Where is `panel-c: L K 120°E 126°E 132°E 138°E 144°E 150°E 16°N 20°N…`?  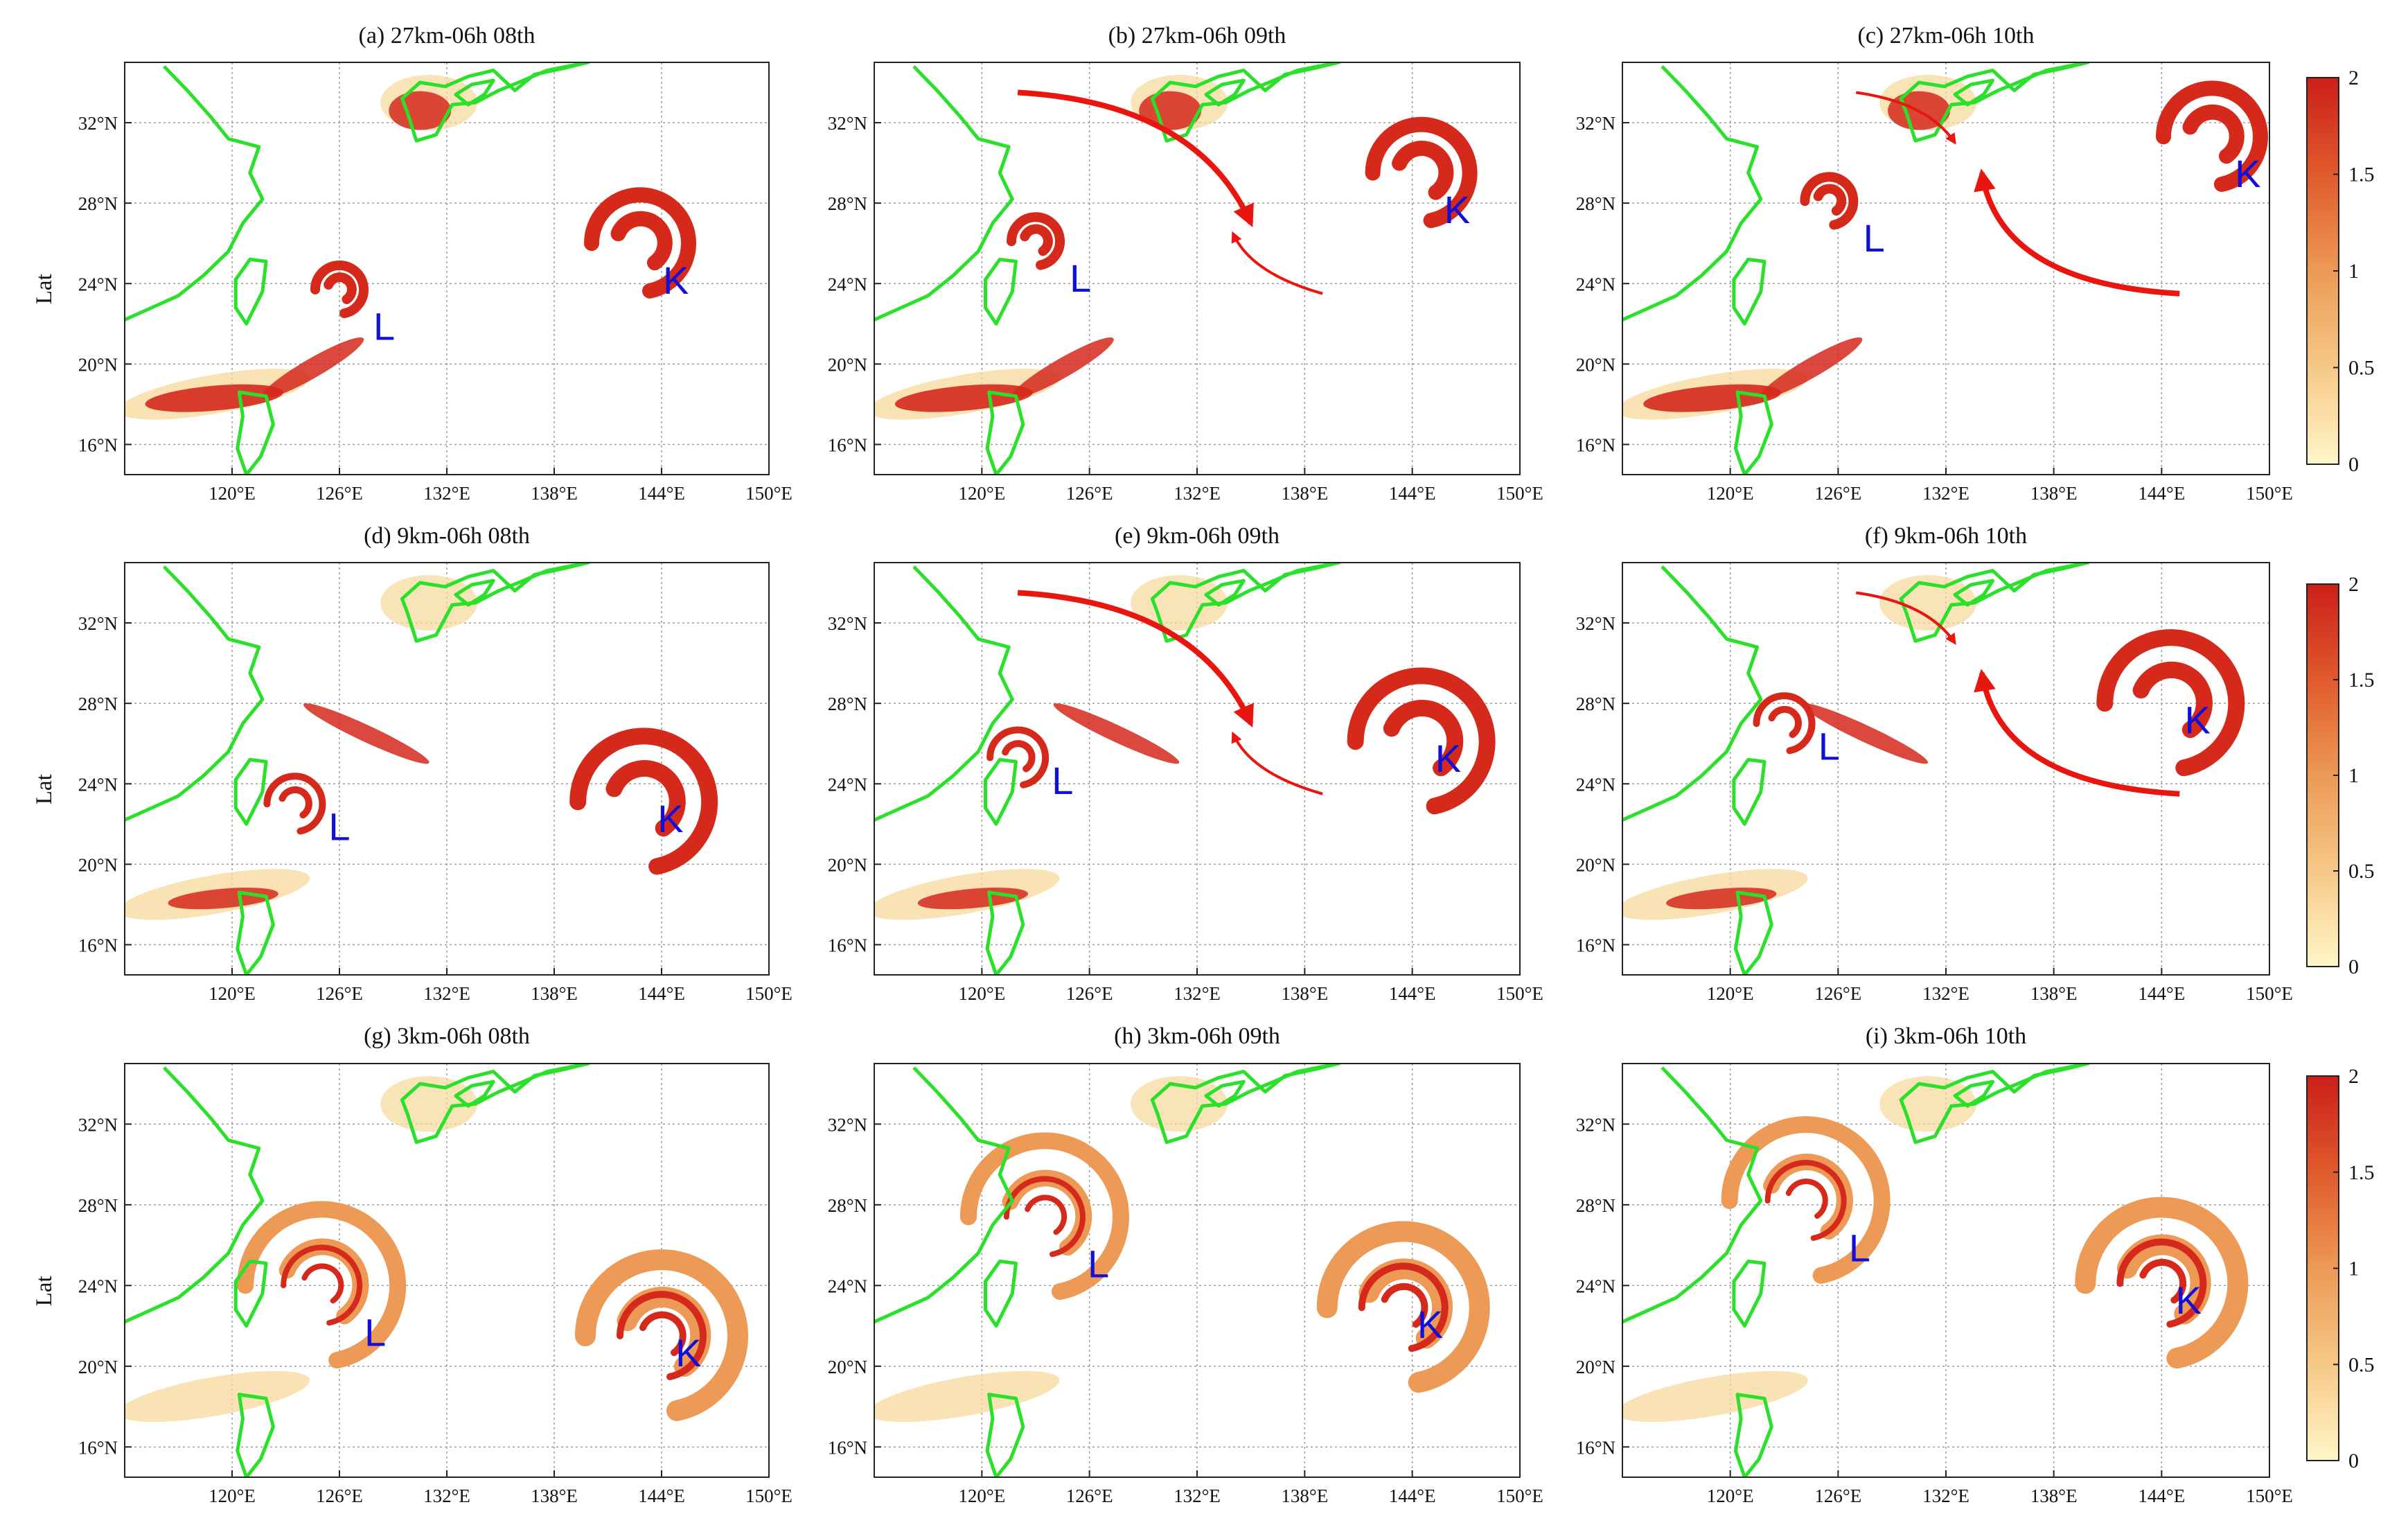
panel-c: L K 120°E 126°E 132°E 138°E 144°E 150°E 16°N 20°N… is located at coordinates (1934, 263).